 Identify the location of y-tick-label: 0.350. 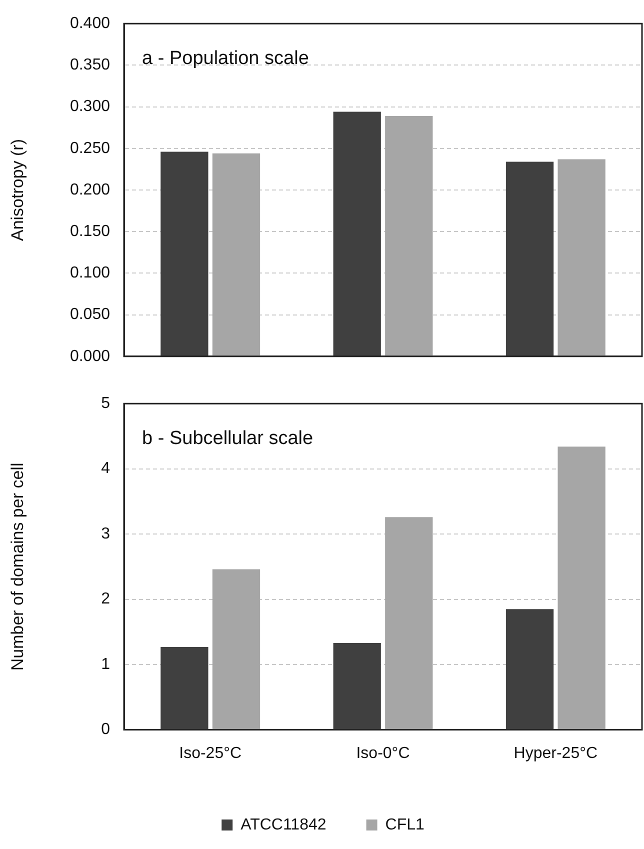
(90, 65).